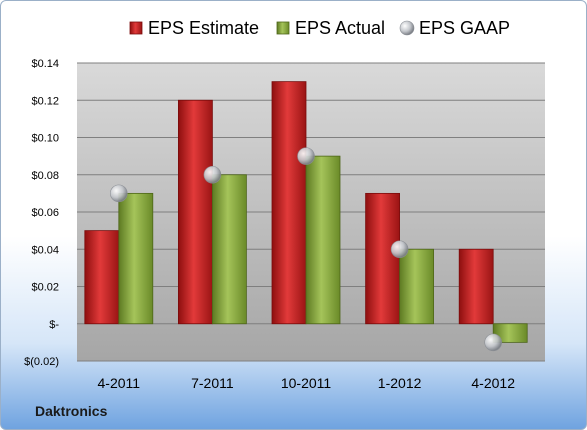  Describe the element at coordinates (45, 213) in the screenshot. I see `y-tick-label: $0.06` at that location.